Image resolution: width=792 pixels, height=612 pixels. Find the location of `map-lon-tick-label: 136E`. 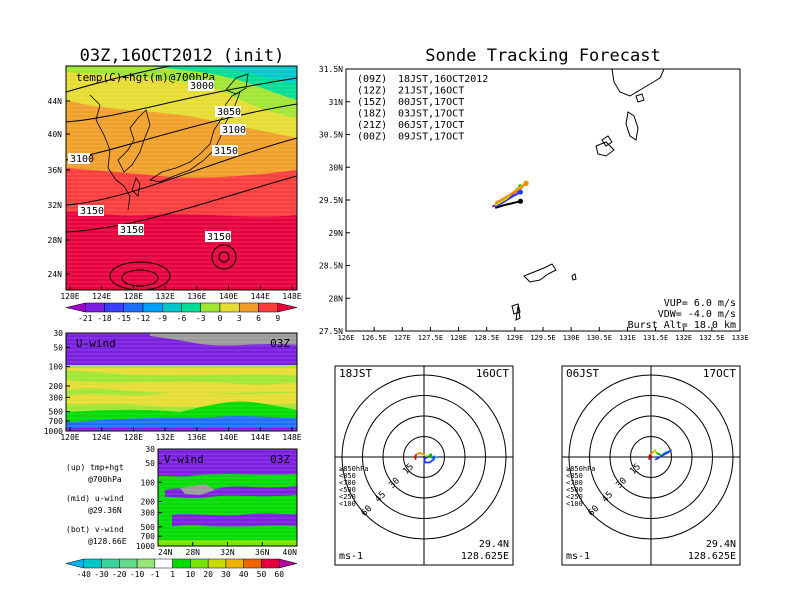

map-lon-tick-label: 136E is located at coordinates (196, 296).